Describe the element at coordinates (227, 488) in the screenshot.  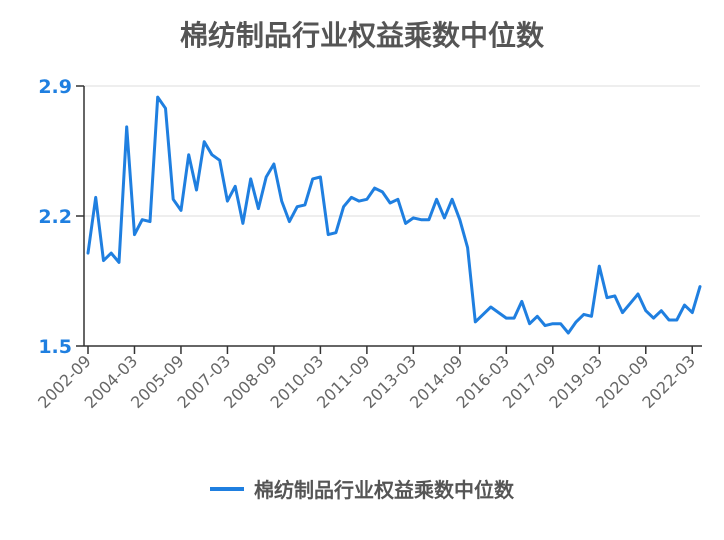
I see `legend-swatch` at that location.